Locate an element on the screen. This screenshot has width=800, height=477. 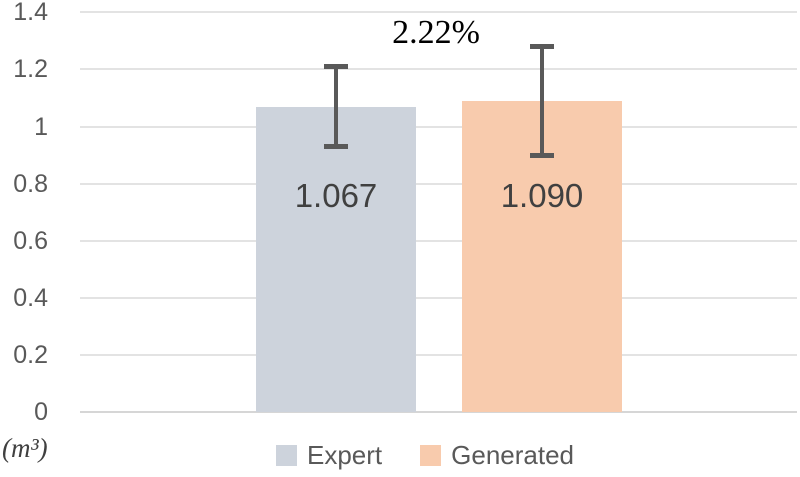
expert-bar-value-label: 1.067 is located at coordinates (336, 195).